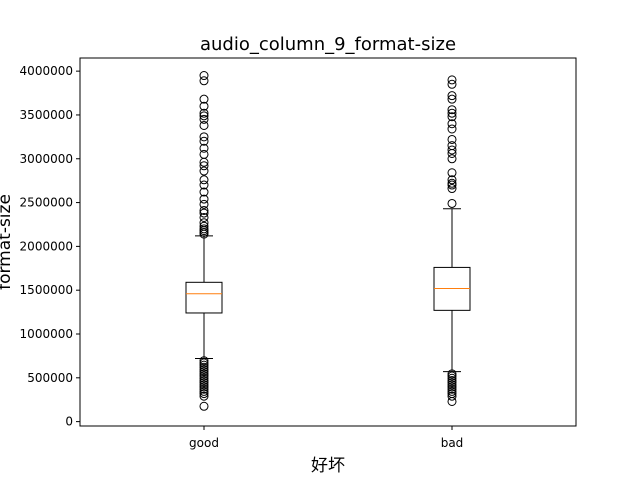 The width and height of the screenshot is (640, 480). I want to click on y-tick-label: 1000000, so click(46, 334).